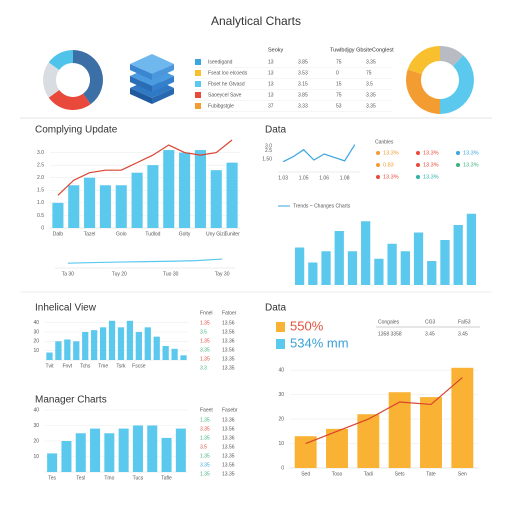 The height and width of the screenshot is (512, 512). I want to click on table-header: Congales, so click(389, 322).